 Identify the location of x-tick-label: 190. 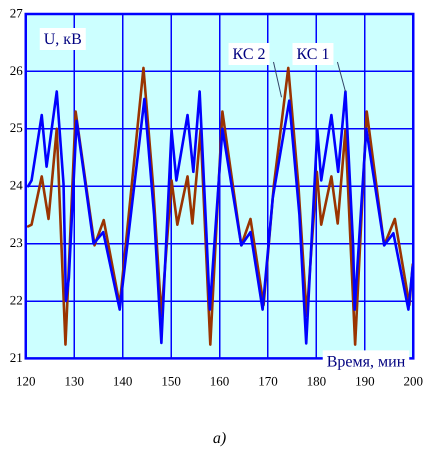
(365, 381).